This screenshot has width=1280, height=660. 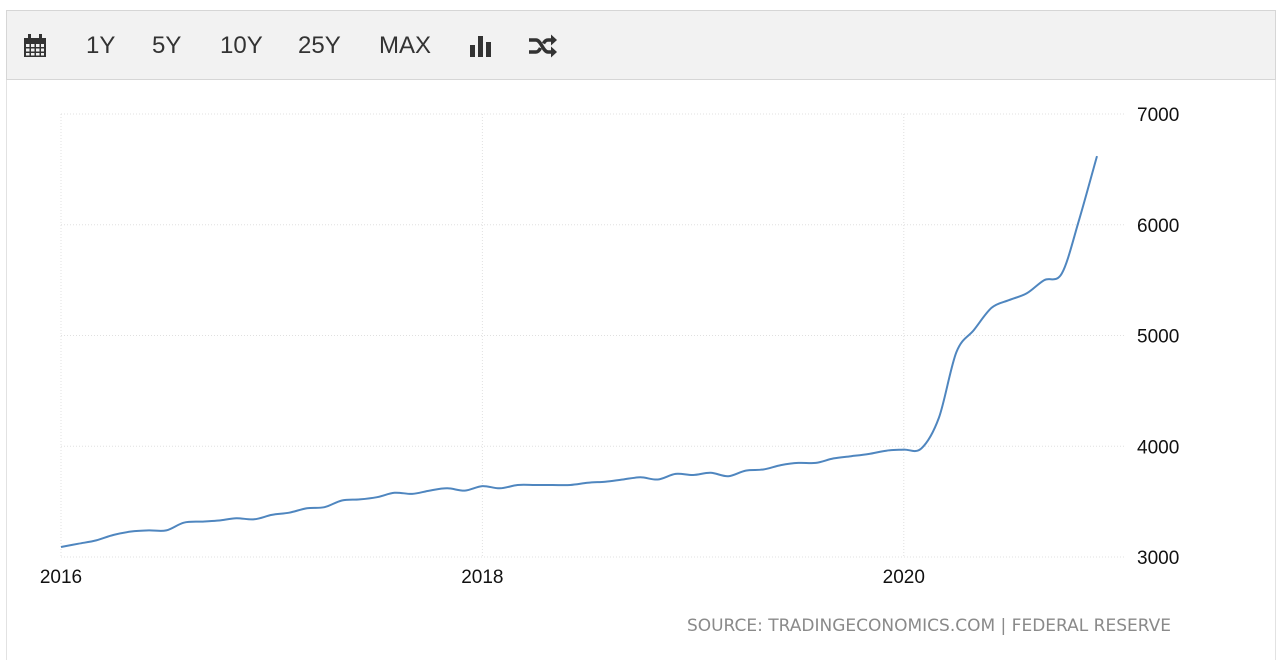 What do you see at coordinates (61, 577) in the screenshot?
I see `x-tick-label: 2016` at bounding box center [61, 577].